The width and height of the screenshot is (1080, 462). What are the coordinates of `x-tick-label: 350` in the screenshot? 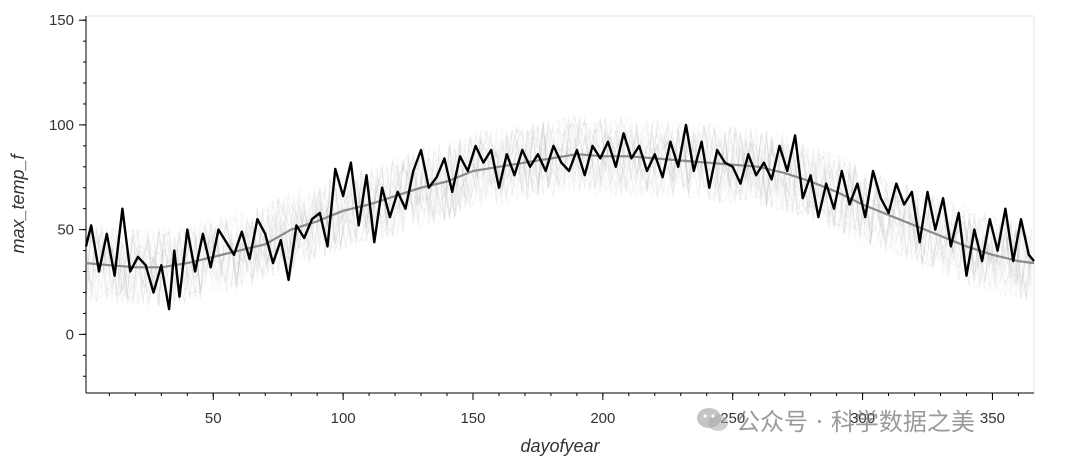 It's located at (992, 418).